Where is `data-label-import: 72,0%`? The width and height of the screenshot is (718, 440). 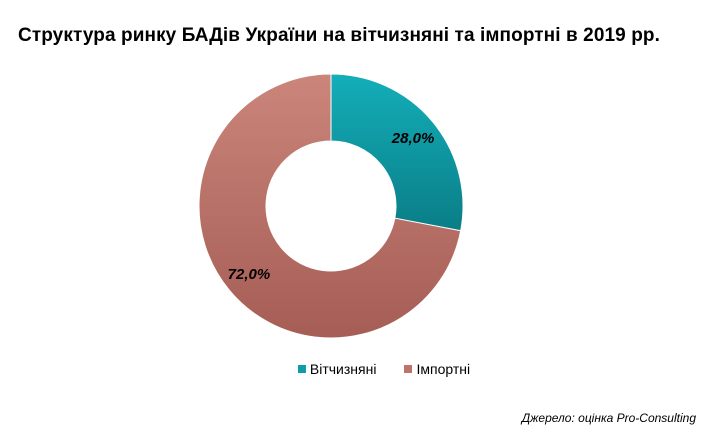 data-label-import: 72,0% is located at coordinates (249, 274).